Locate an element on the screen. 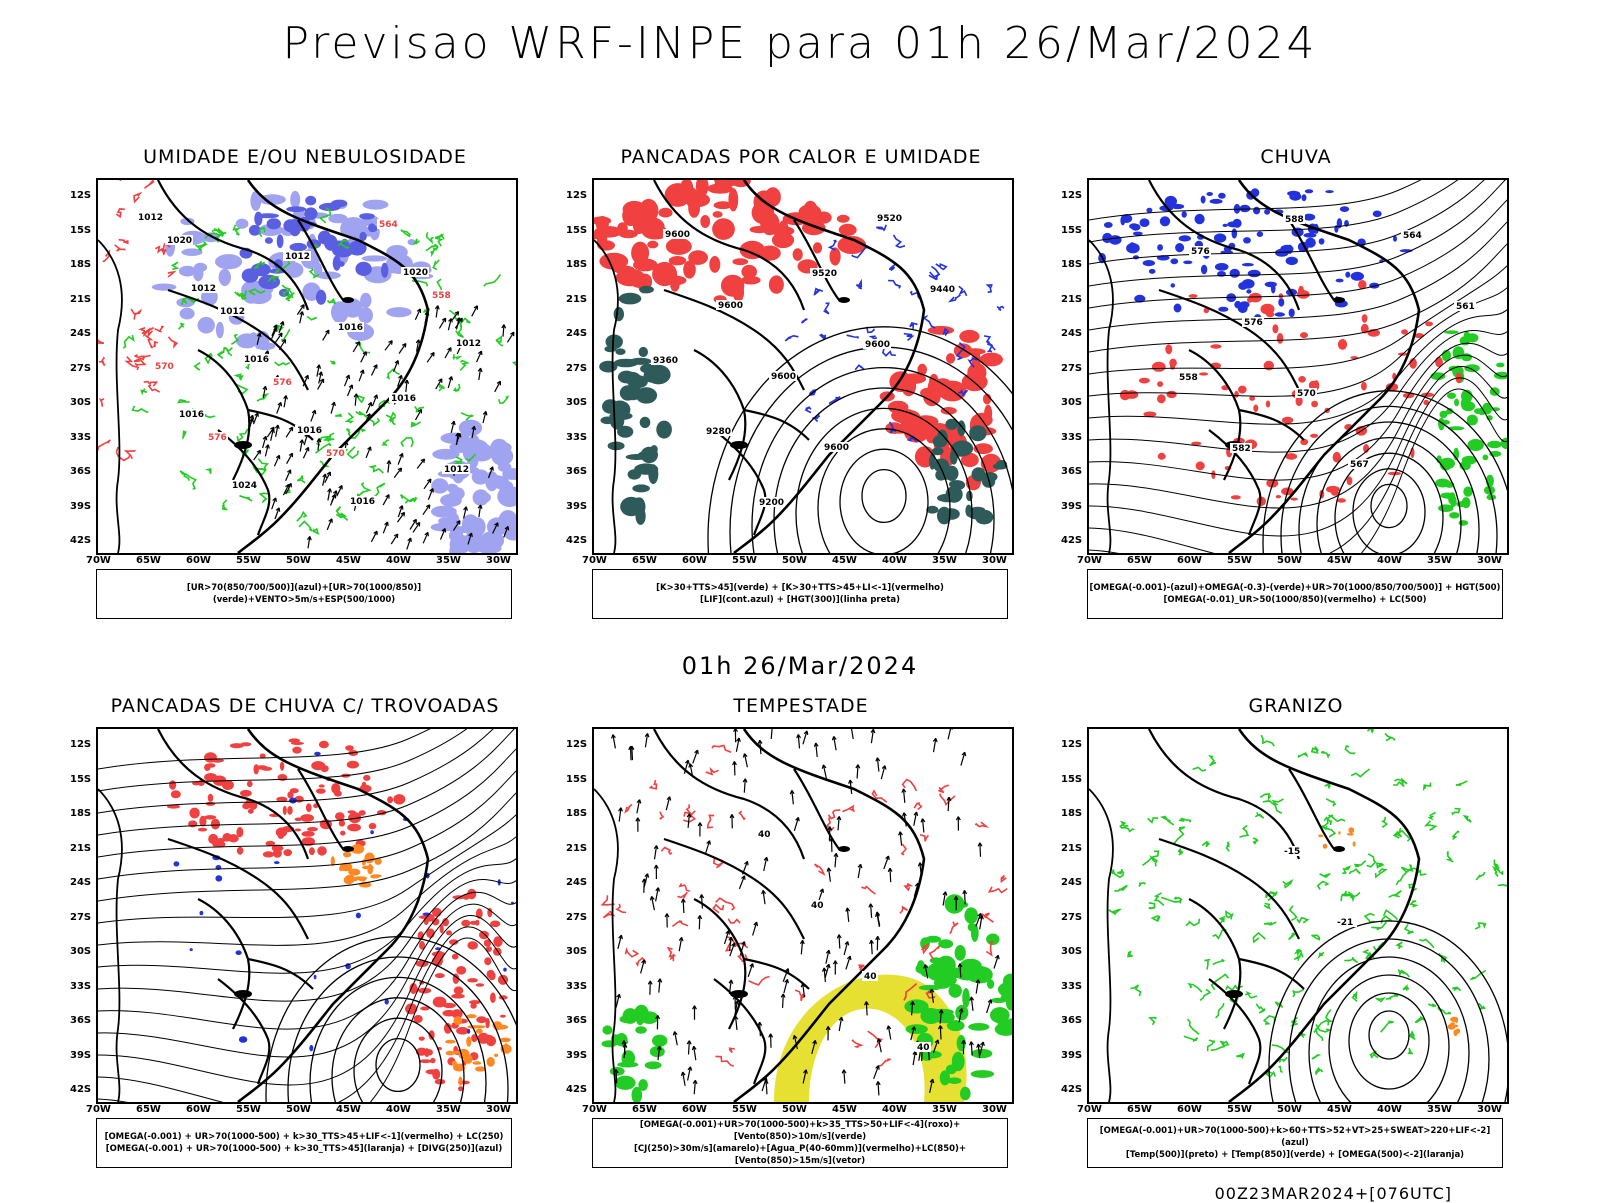 The image size is (1600, 1203). contour-label: 1016 is located at coordinates (191, 415).